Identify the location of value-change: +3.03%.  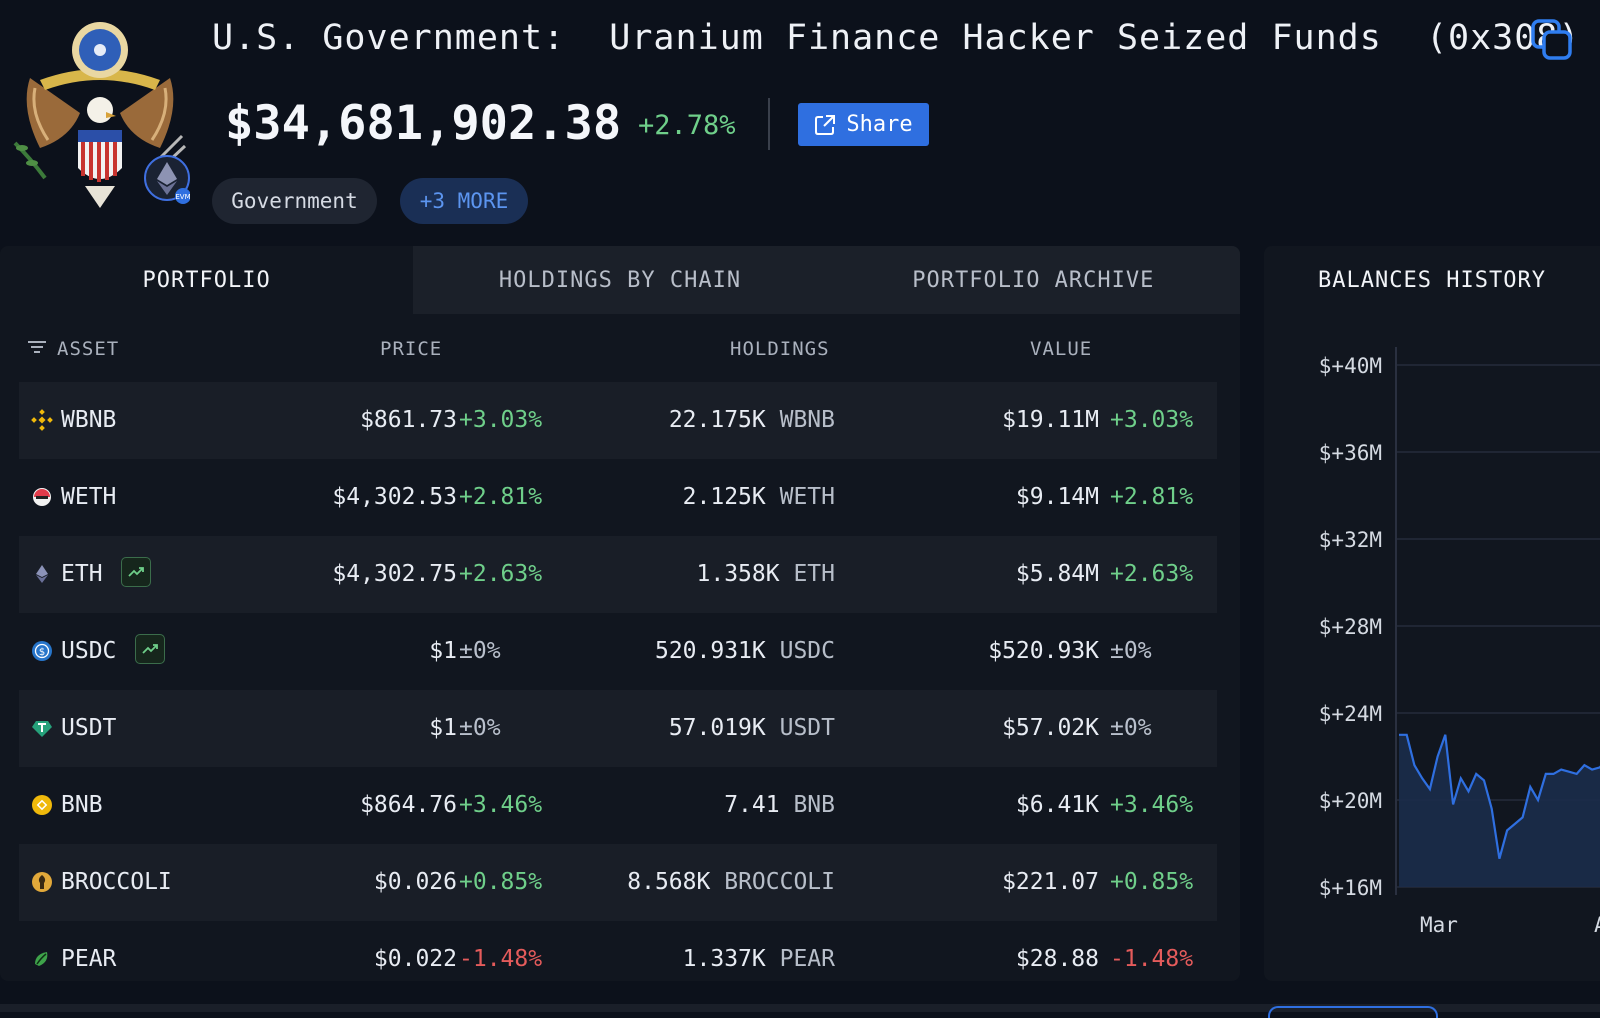
(1152, 420).